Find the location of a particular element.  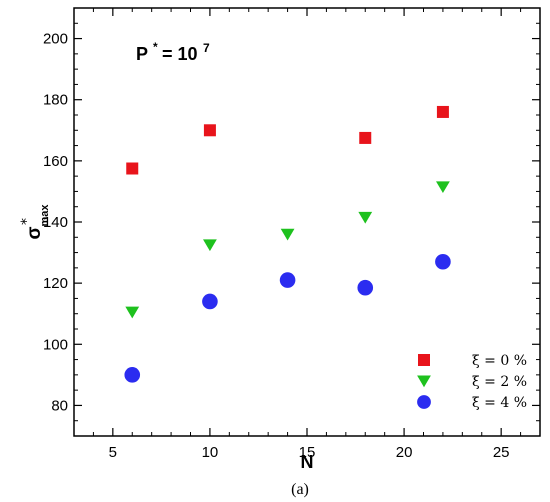

annotation-p-star: P * = 10 7 is located at coordinates (173, 52).